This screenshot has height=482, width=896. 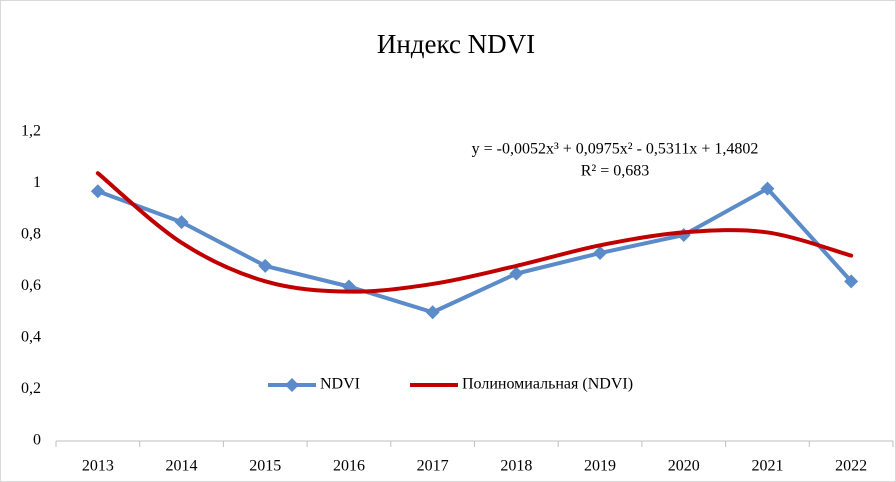 I want to click on y-tick-label: 1, so click(x=37, y=182).